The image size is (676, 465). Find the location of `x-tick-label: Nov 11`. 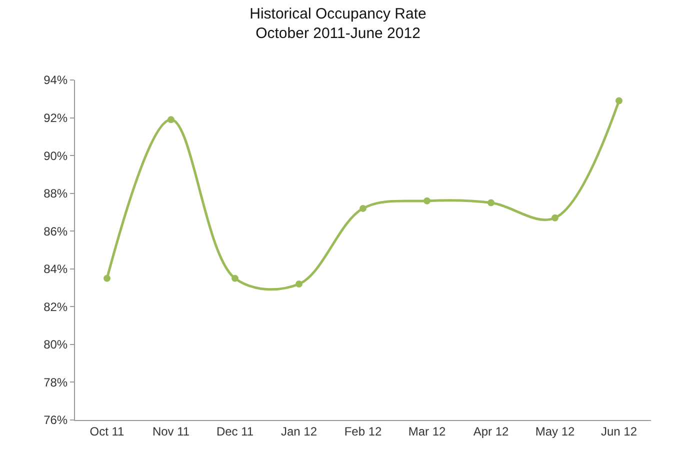

x-tick-label: Nov 11 is located at coordinates (171, 431).